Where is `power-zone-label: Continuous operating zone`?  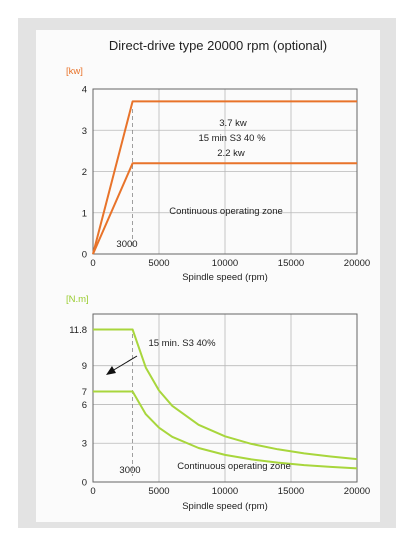
power-zone-label: Continuous operating zone is located at coordinates (226, 211).